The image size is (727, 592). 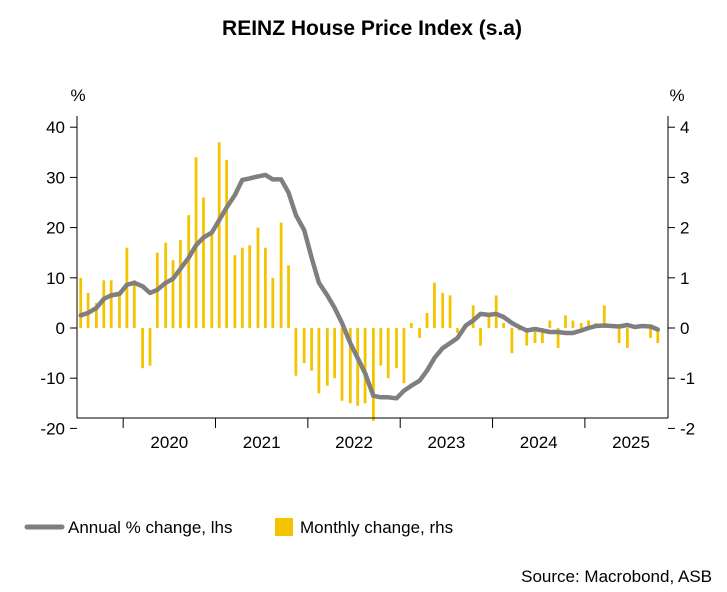 What do you see at coordinates (684, 278) in the screenshot?
I see `right-tick-label: 1` at bounding box center [684, 278].